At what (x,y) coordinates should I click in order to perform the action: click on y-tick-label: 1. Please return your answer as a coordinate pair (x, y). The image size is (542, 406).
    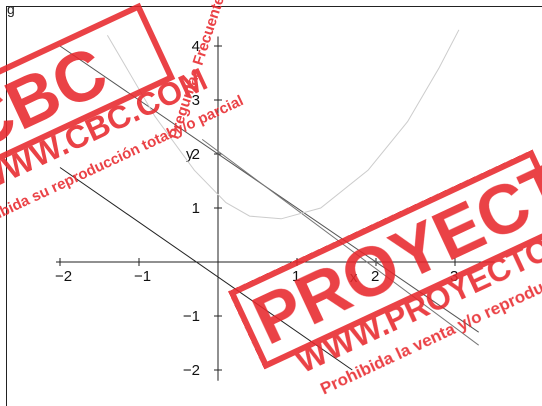
    Looking at the image, I should click on (196, 208).